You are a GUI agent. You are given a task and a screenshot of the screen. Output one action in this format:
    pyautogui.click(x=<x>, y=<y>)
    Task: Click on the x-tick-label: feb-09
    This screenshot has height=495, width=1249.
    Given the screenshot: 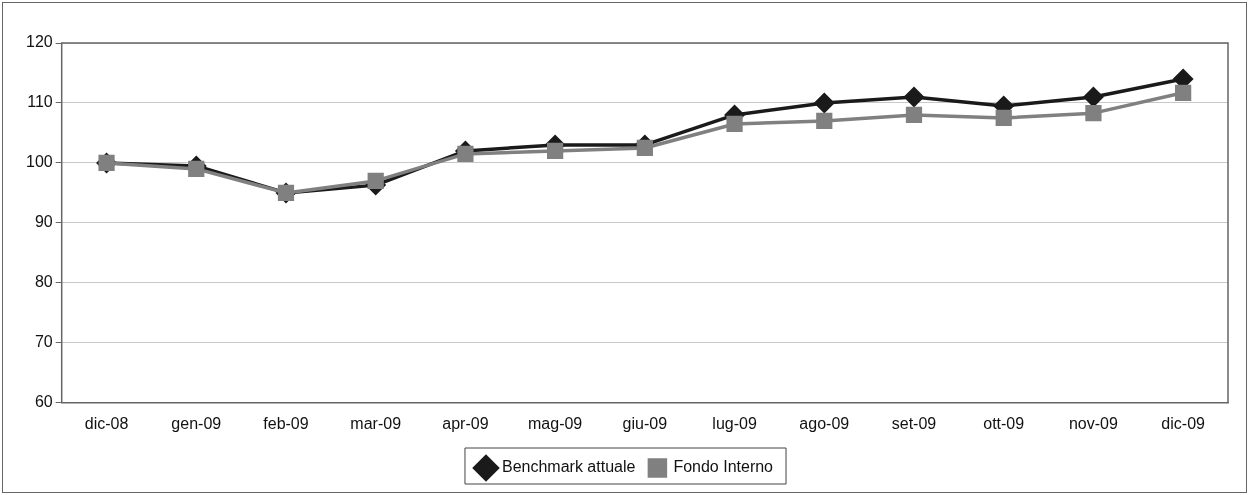 What is the action you would take?
    pyautogui.click(x=286, y=423)
    